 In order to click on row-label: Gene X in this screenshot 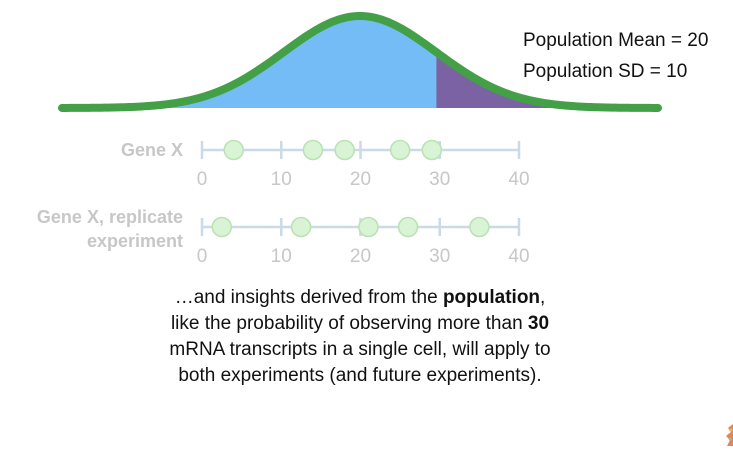, I will do `click(152, 150)`.